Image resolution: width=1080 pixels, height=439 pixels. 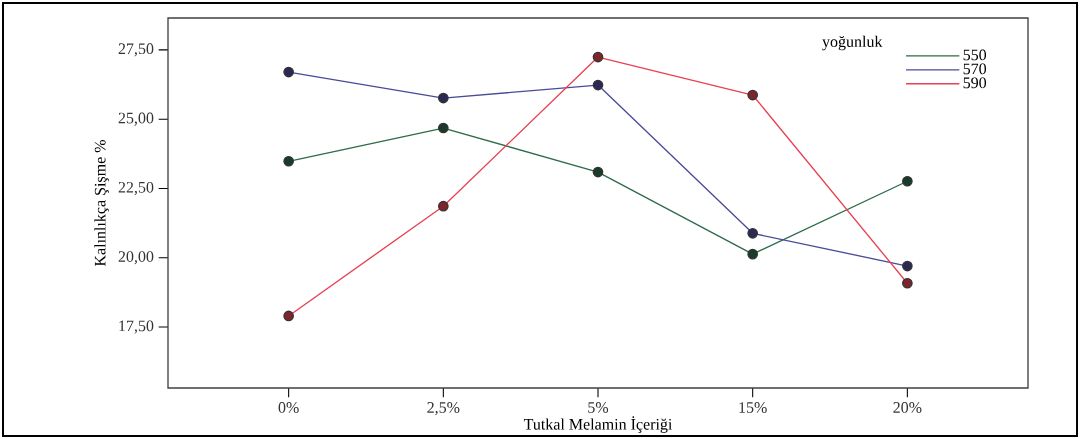 I want to click on legend-title: yoğunluk, so click(x=852, y=43).